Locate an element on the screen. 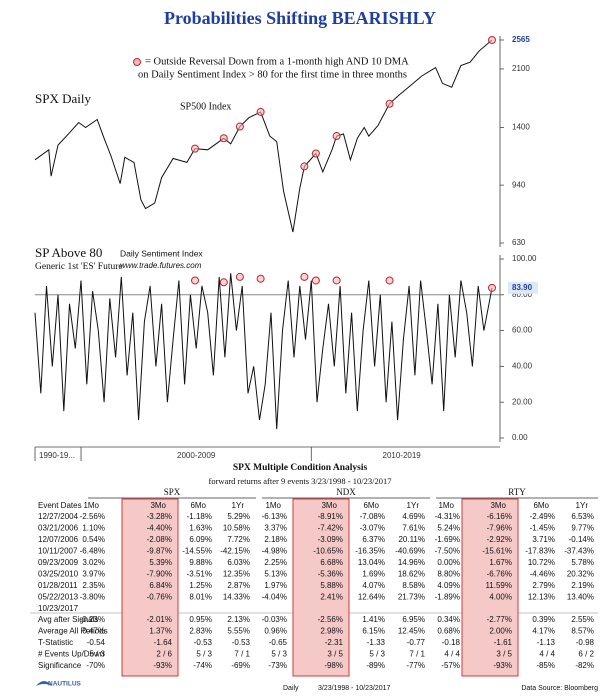 The width and height of the screenshot is (605, 696). last-value-box is located at coordinates (523, 287).